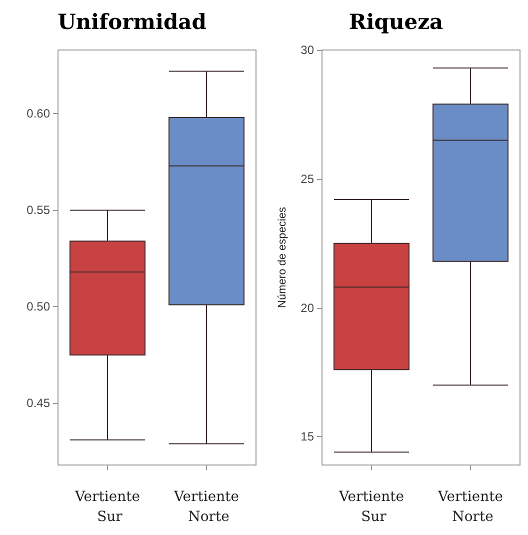  Describe the element at coordinates (307, 307) in the screenshot. I see `y-tick-label: 20` at that location.